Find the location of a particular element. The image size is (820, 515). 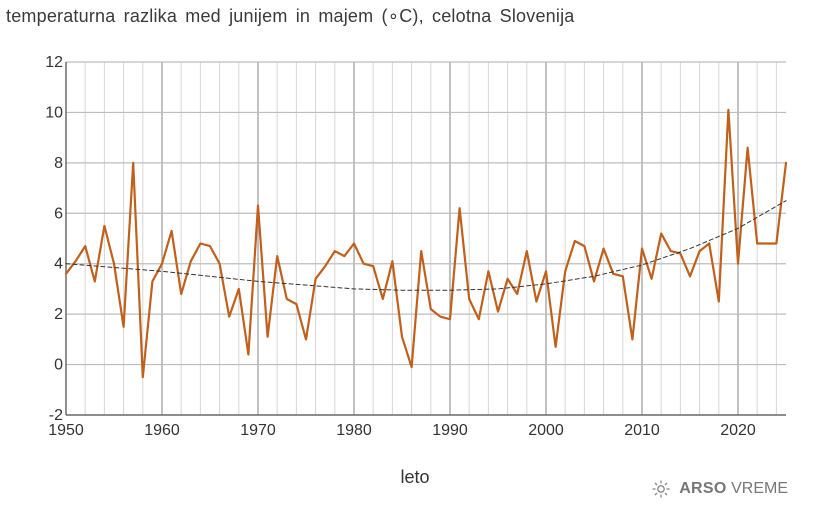

x-tick-label: 1980 is located at coordinates (354, 430).